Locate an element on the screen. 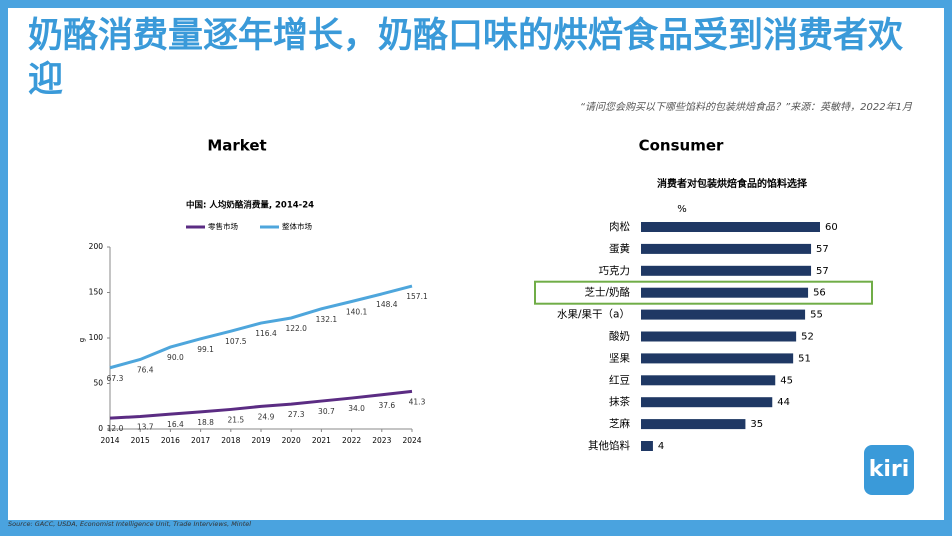 The width and height of the screenshot is (952, 536). x-tick-label: 2024 is located at coordinates (411, 440).